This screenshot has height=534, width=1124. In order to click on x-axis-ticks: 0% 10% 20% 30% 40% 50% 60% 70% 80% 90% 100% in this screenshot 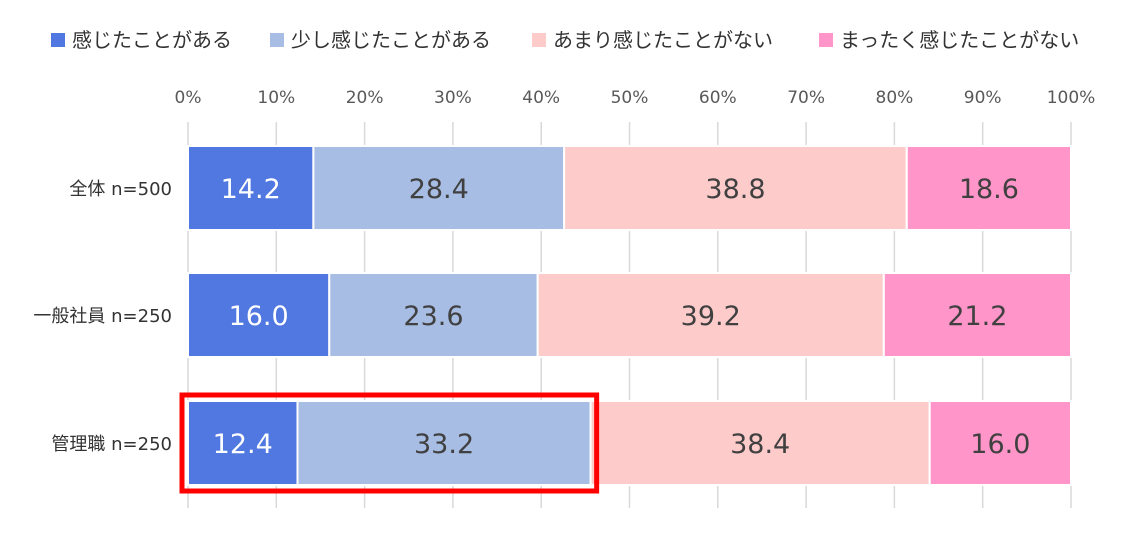, I will do `click(635, 98)`.